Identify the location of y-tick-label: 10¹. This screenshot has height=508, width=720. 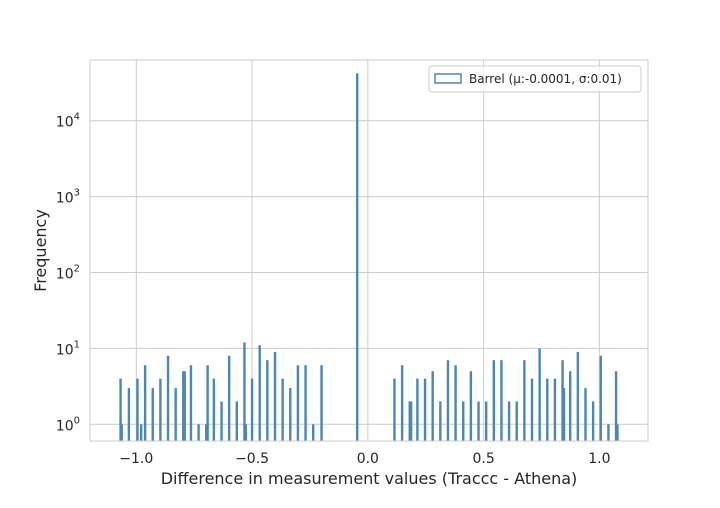
(68, 348).